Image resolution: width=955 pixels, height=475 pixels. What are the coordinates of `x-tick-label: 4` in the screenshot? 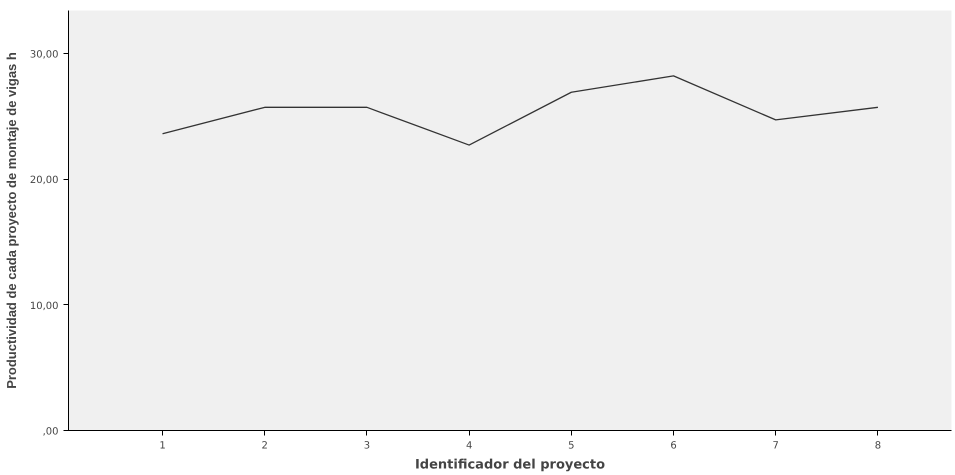 It's located at (469, 446).